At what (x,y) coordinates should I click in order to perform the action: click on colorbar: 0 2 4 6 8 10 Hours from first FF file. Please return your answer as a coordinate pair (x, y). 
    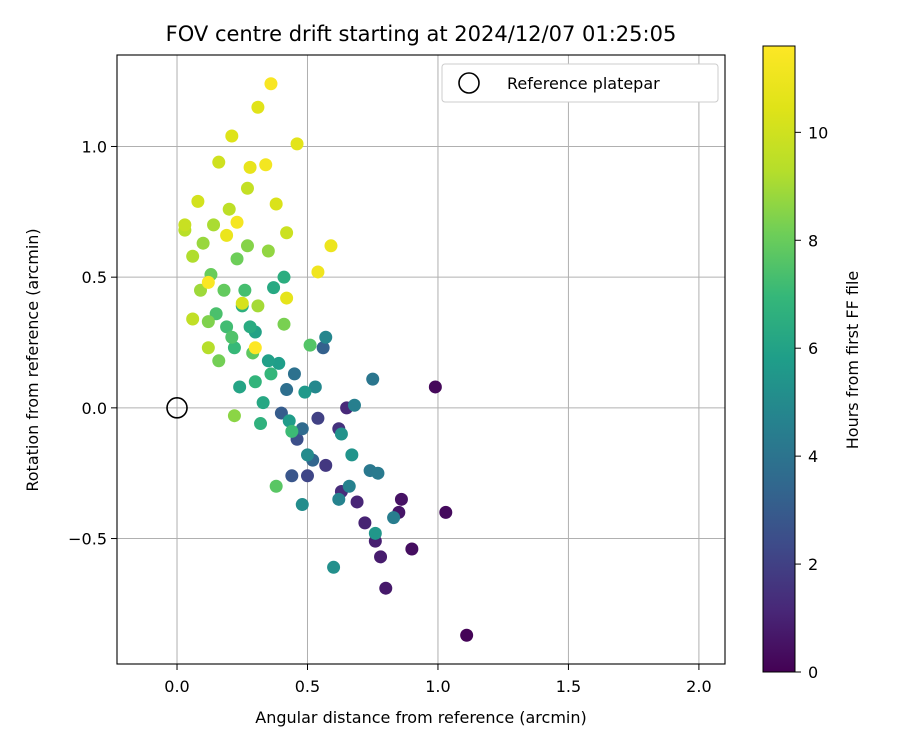
    Looking at the image, I should click on (812, 363).